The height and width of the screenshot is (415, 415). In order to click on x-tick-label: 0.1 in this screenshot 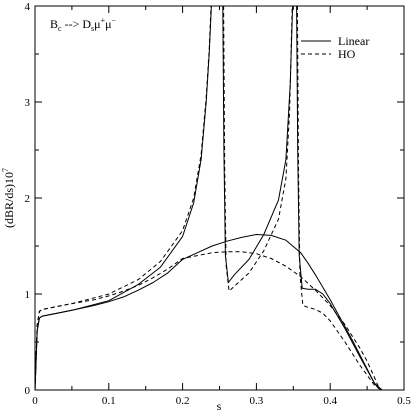, I will do `click(109, 401)`.